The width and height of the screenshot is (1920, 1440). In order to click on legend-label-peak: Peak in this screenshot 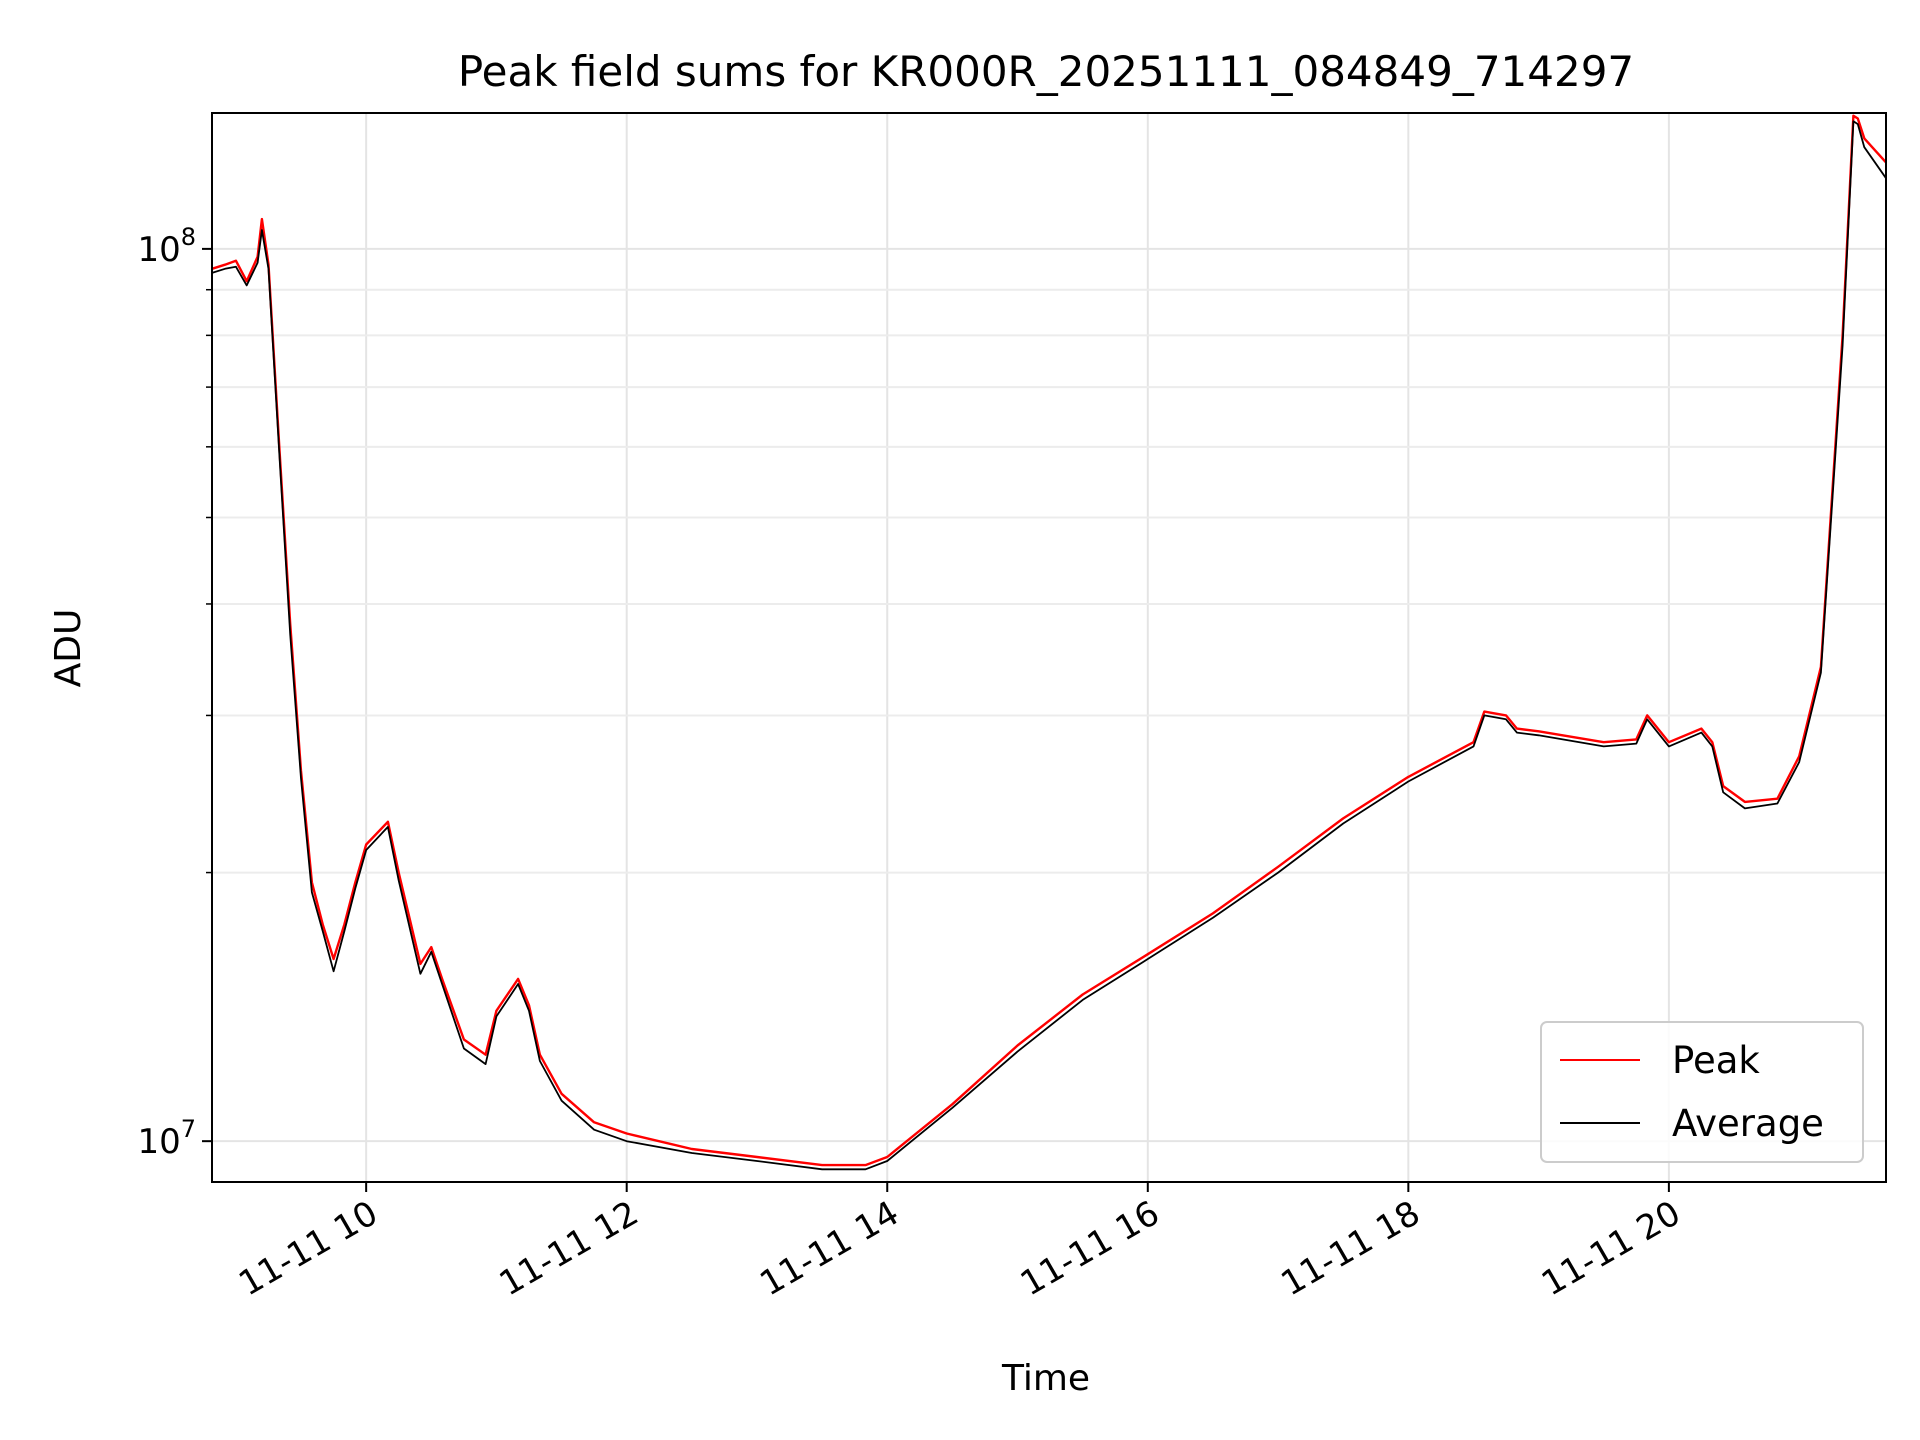, I will do `click(1716, 1060)`.